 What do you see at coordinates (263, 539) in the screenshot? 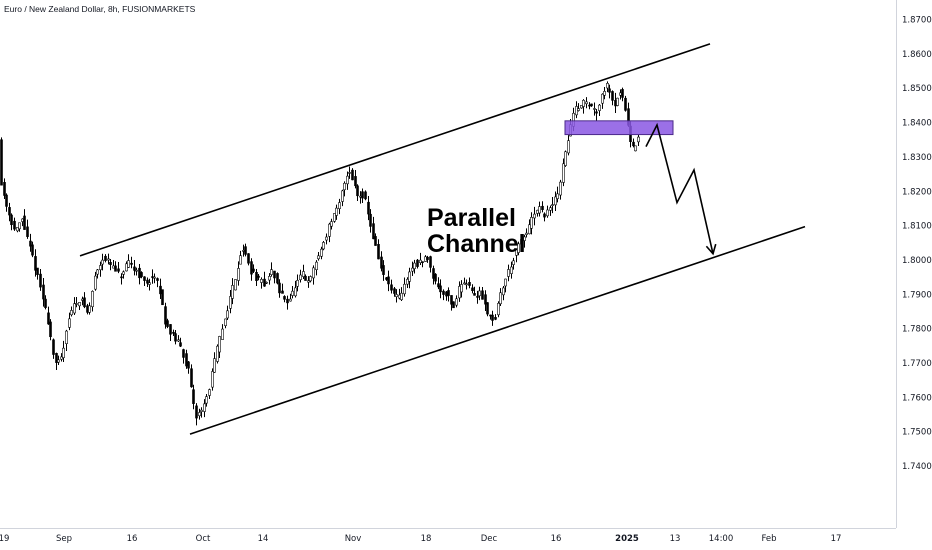
I see `x-tick-label: 14` at bounding box center [263, 539].